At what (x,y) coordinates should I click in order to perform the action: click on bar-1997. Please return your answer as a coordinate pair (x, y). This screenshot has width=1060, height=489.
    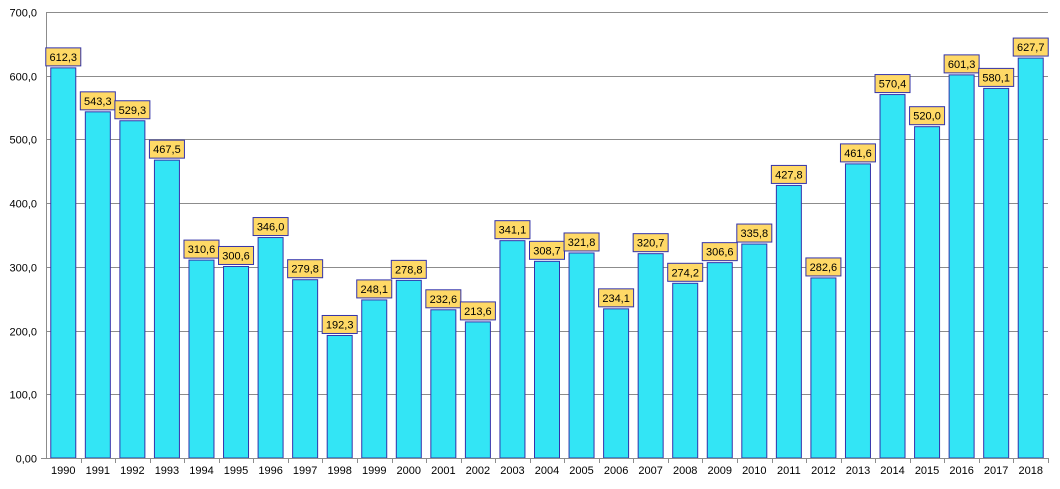
    Looking at the image, I should click on (305, 369).